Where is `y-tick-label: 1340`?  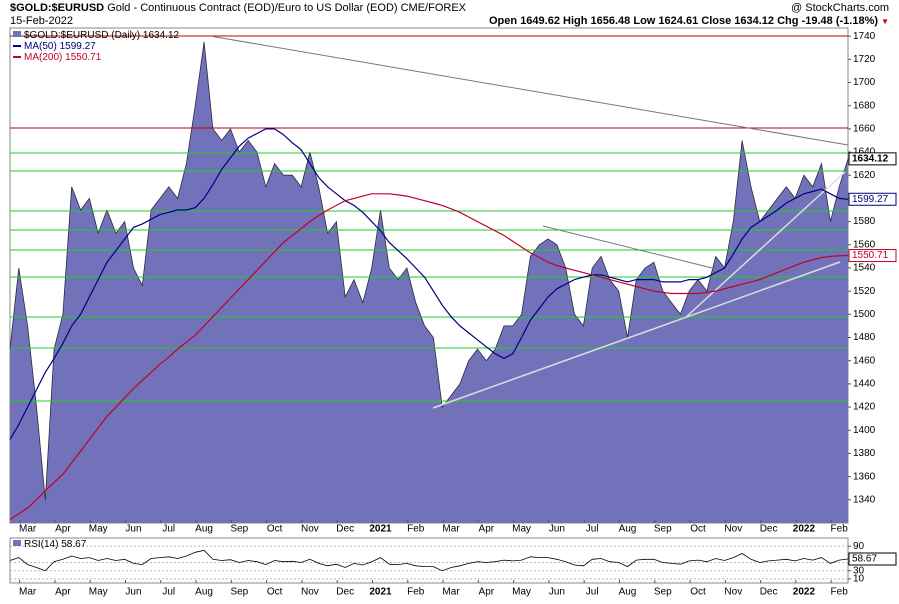 y-tick-label: 1340 is located at coordinates (864, 499).